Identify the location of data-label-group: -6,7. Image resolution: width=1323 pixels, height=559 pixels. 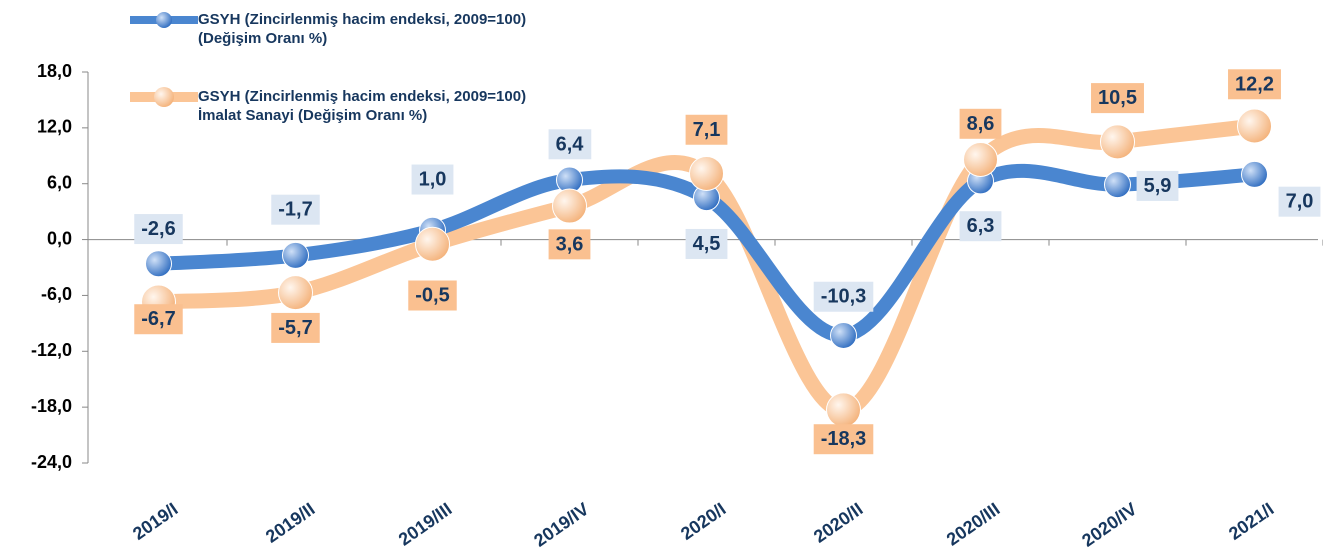
(158, 319).